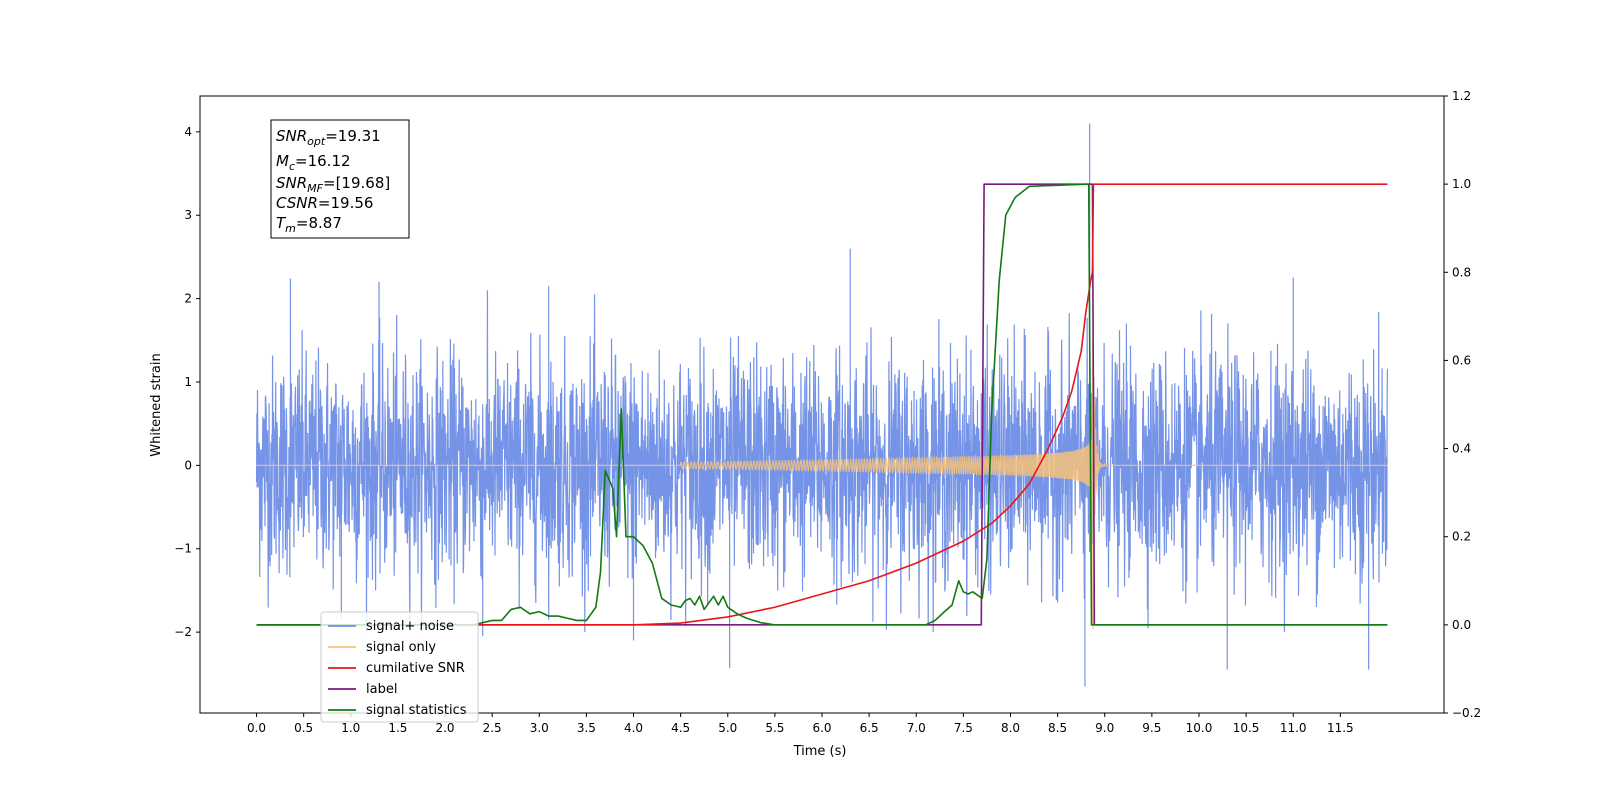  Describe the element at coordinates (1010, 728) in the screenshot. I see `x-tick-label: 8.0` at that location.